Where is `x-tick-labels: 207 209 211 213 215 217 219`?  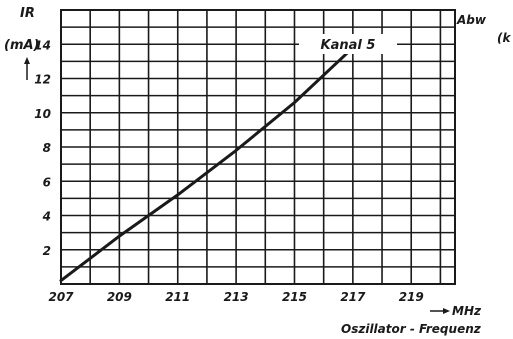
x-tick-labels: 207 209 211 213 215 217 219 is located at coordinates (235, 297).